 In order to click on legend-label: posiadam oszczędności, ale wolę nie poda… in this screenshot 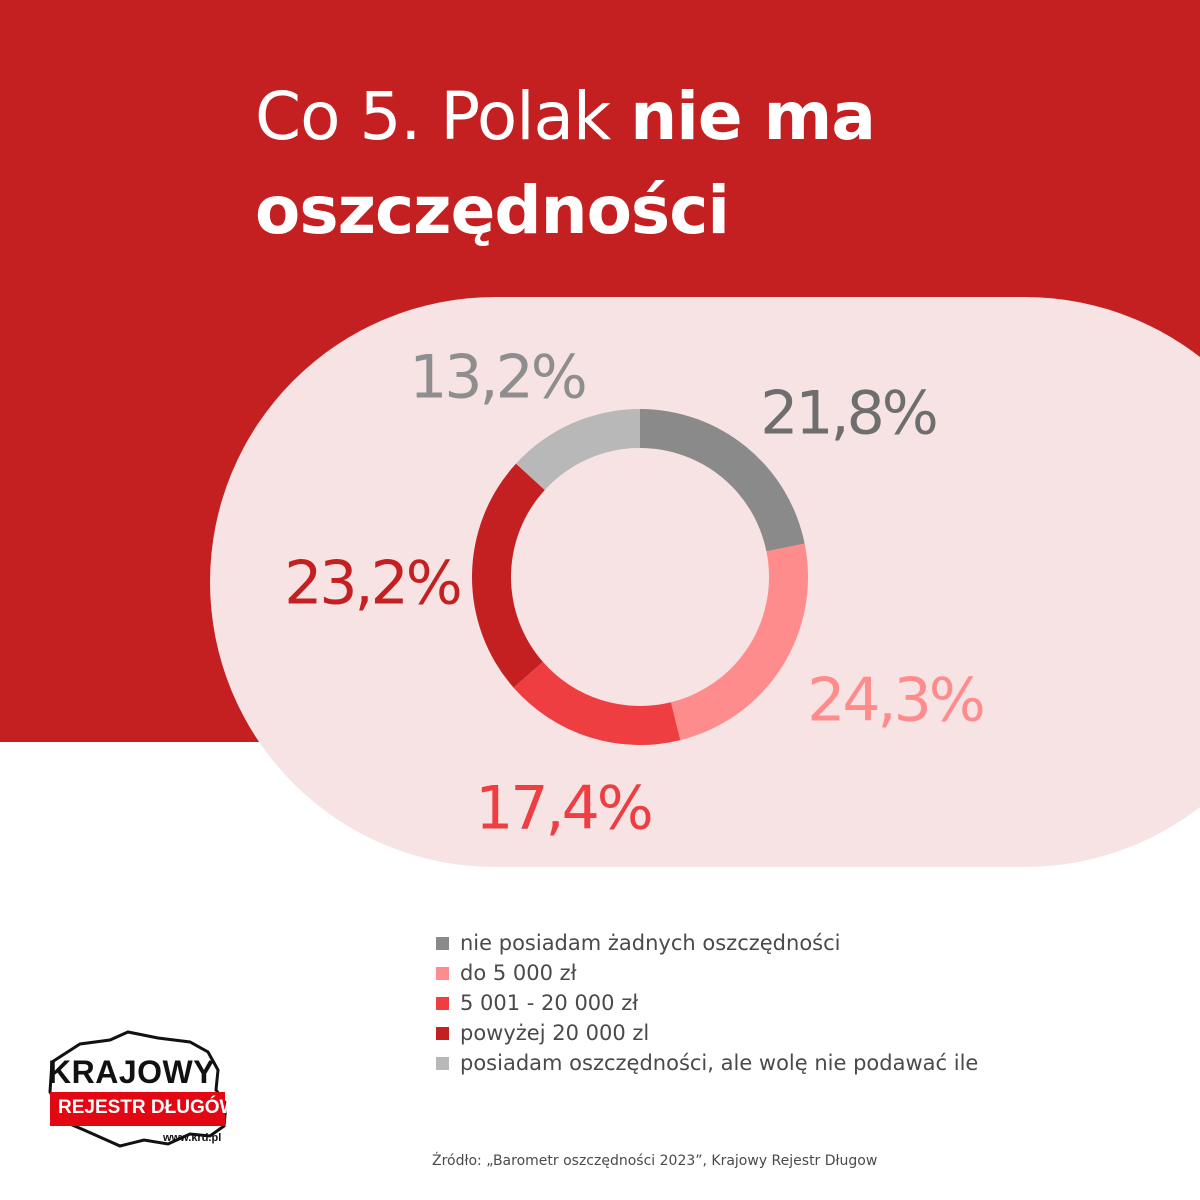, I will do `click(719, 1063)`.